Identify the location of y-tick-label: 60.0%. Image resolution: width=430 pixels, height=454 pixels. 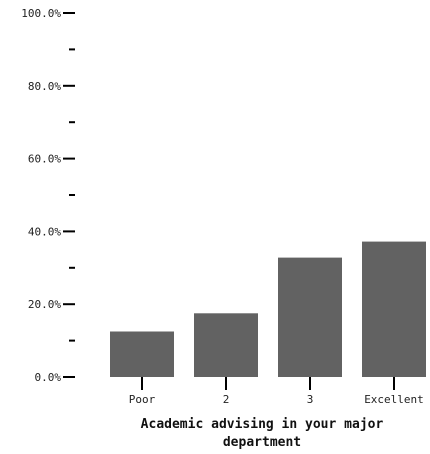
(44, 159).